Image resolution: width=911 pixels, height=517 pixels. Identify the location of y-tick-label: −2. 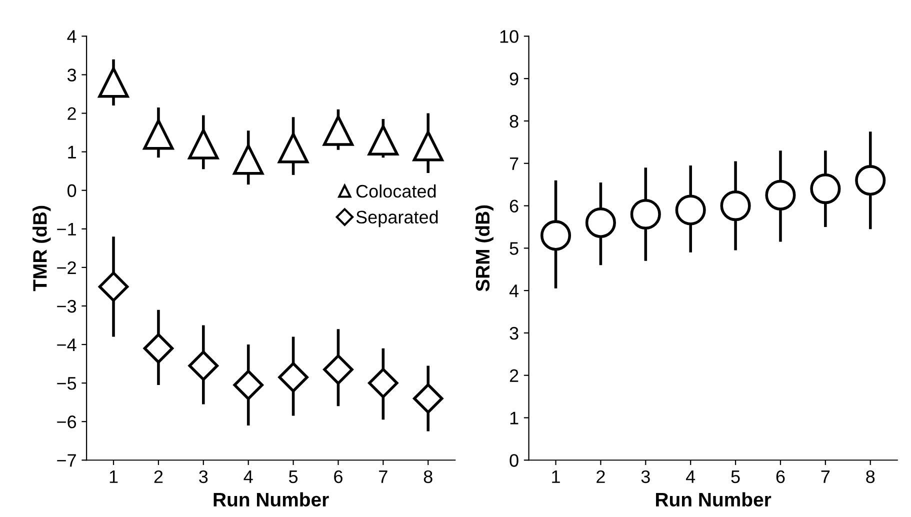
(66, 267).